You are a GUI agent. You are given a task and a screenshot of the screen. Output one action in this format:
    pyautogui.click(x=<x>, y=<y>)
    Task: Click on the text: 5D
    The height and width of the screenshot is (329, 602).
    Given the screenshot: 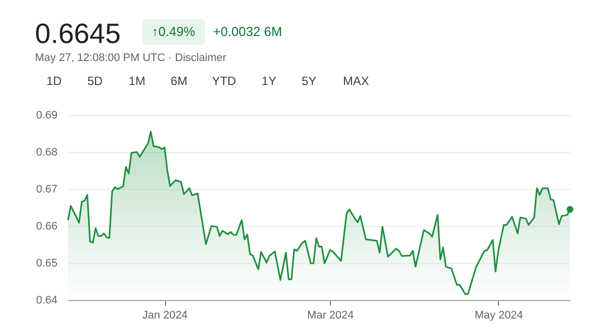 What is the action you would take?
    pyautogui.click(x=95, y=81)
    